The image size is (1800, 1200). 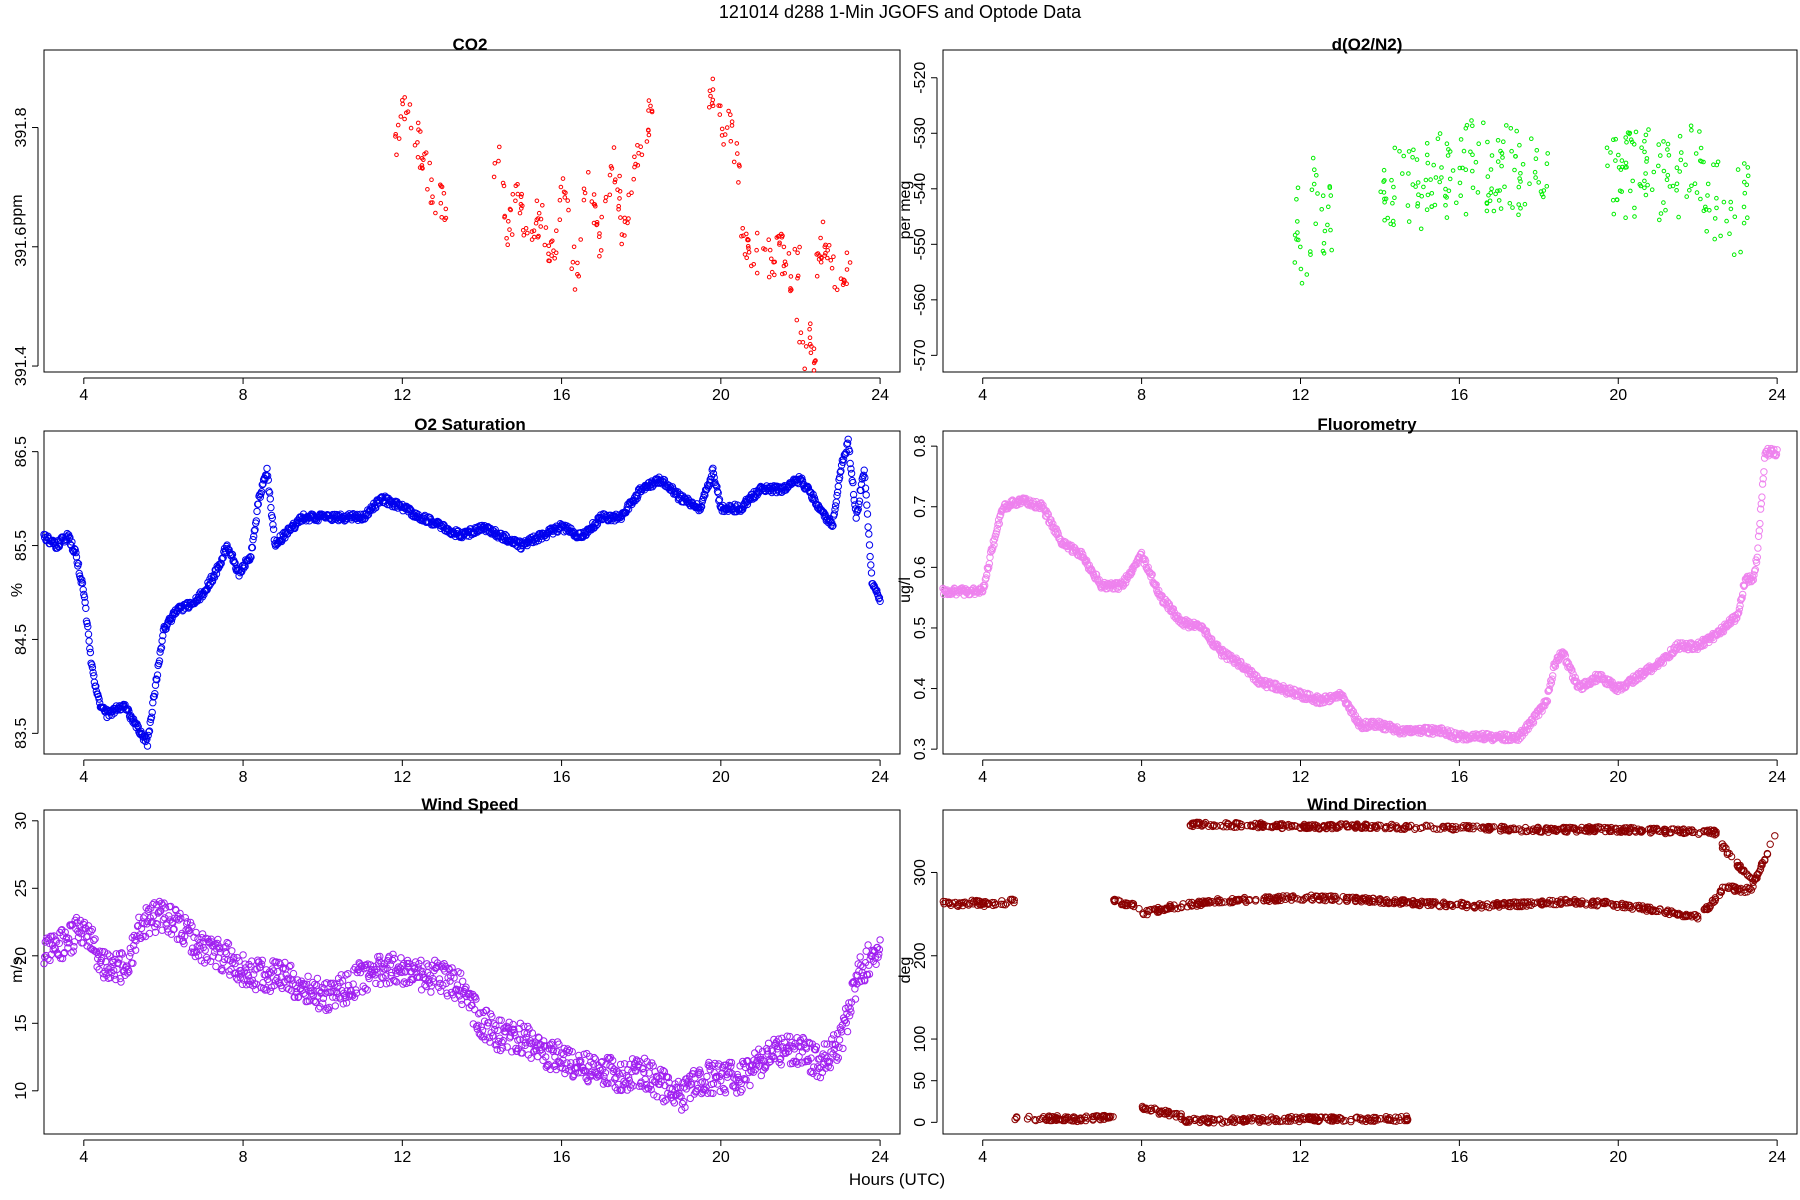 I want to click on o2n2-plot-frame, so click(x=1370, y=211).